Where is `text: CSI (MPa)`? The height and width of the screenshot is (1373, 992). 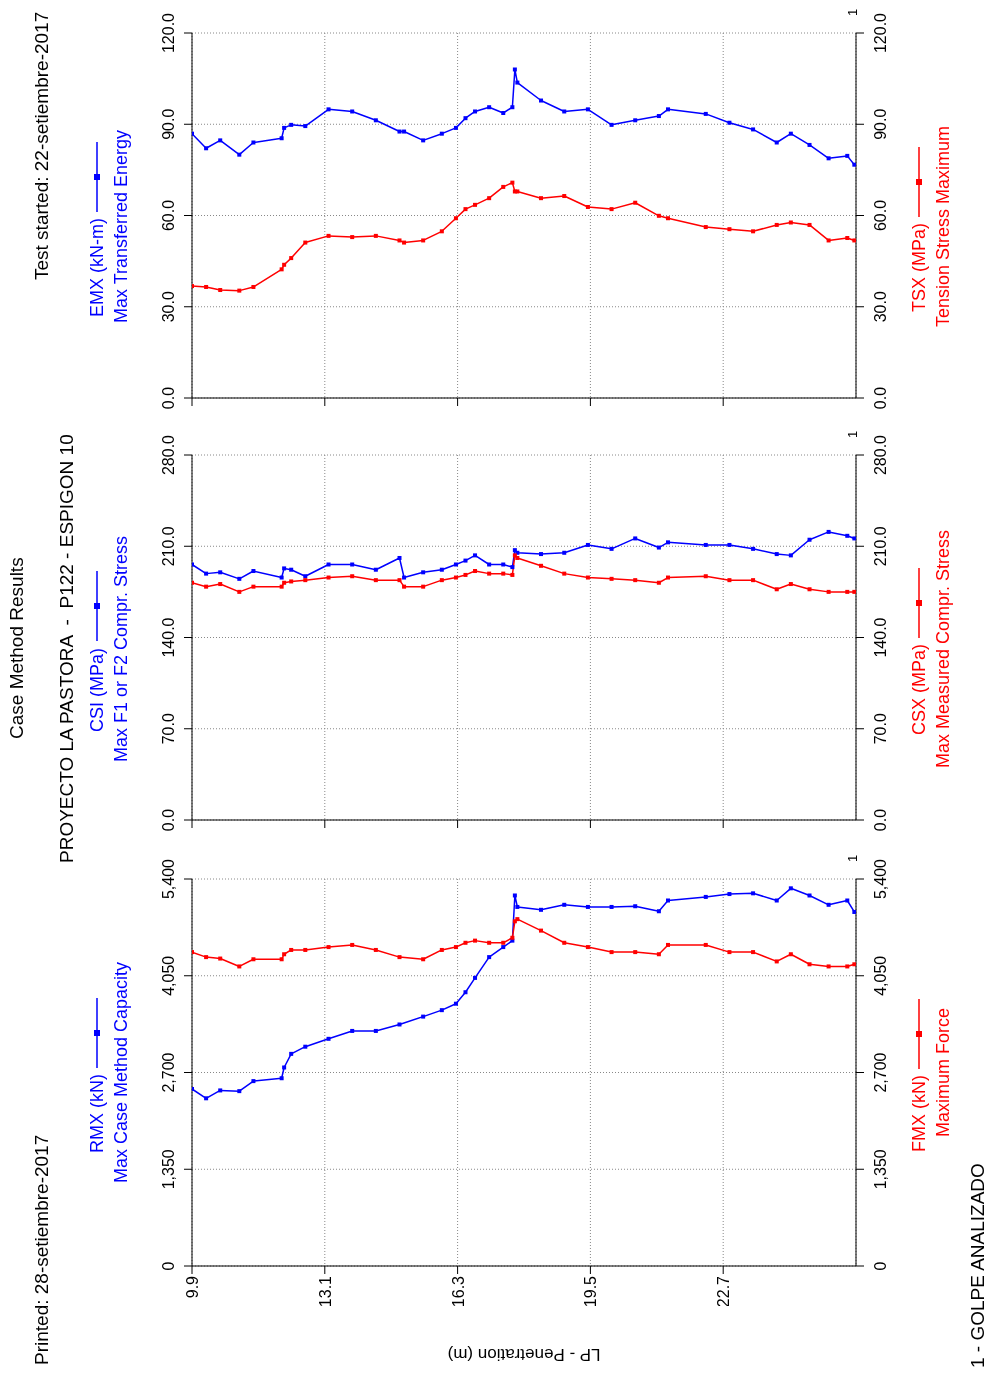 text: CSI (MPa) is located at coordinates (97, 689).